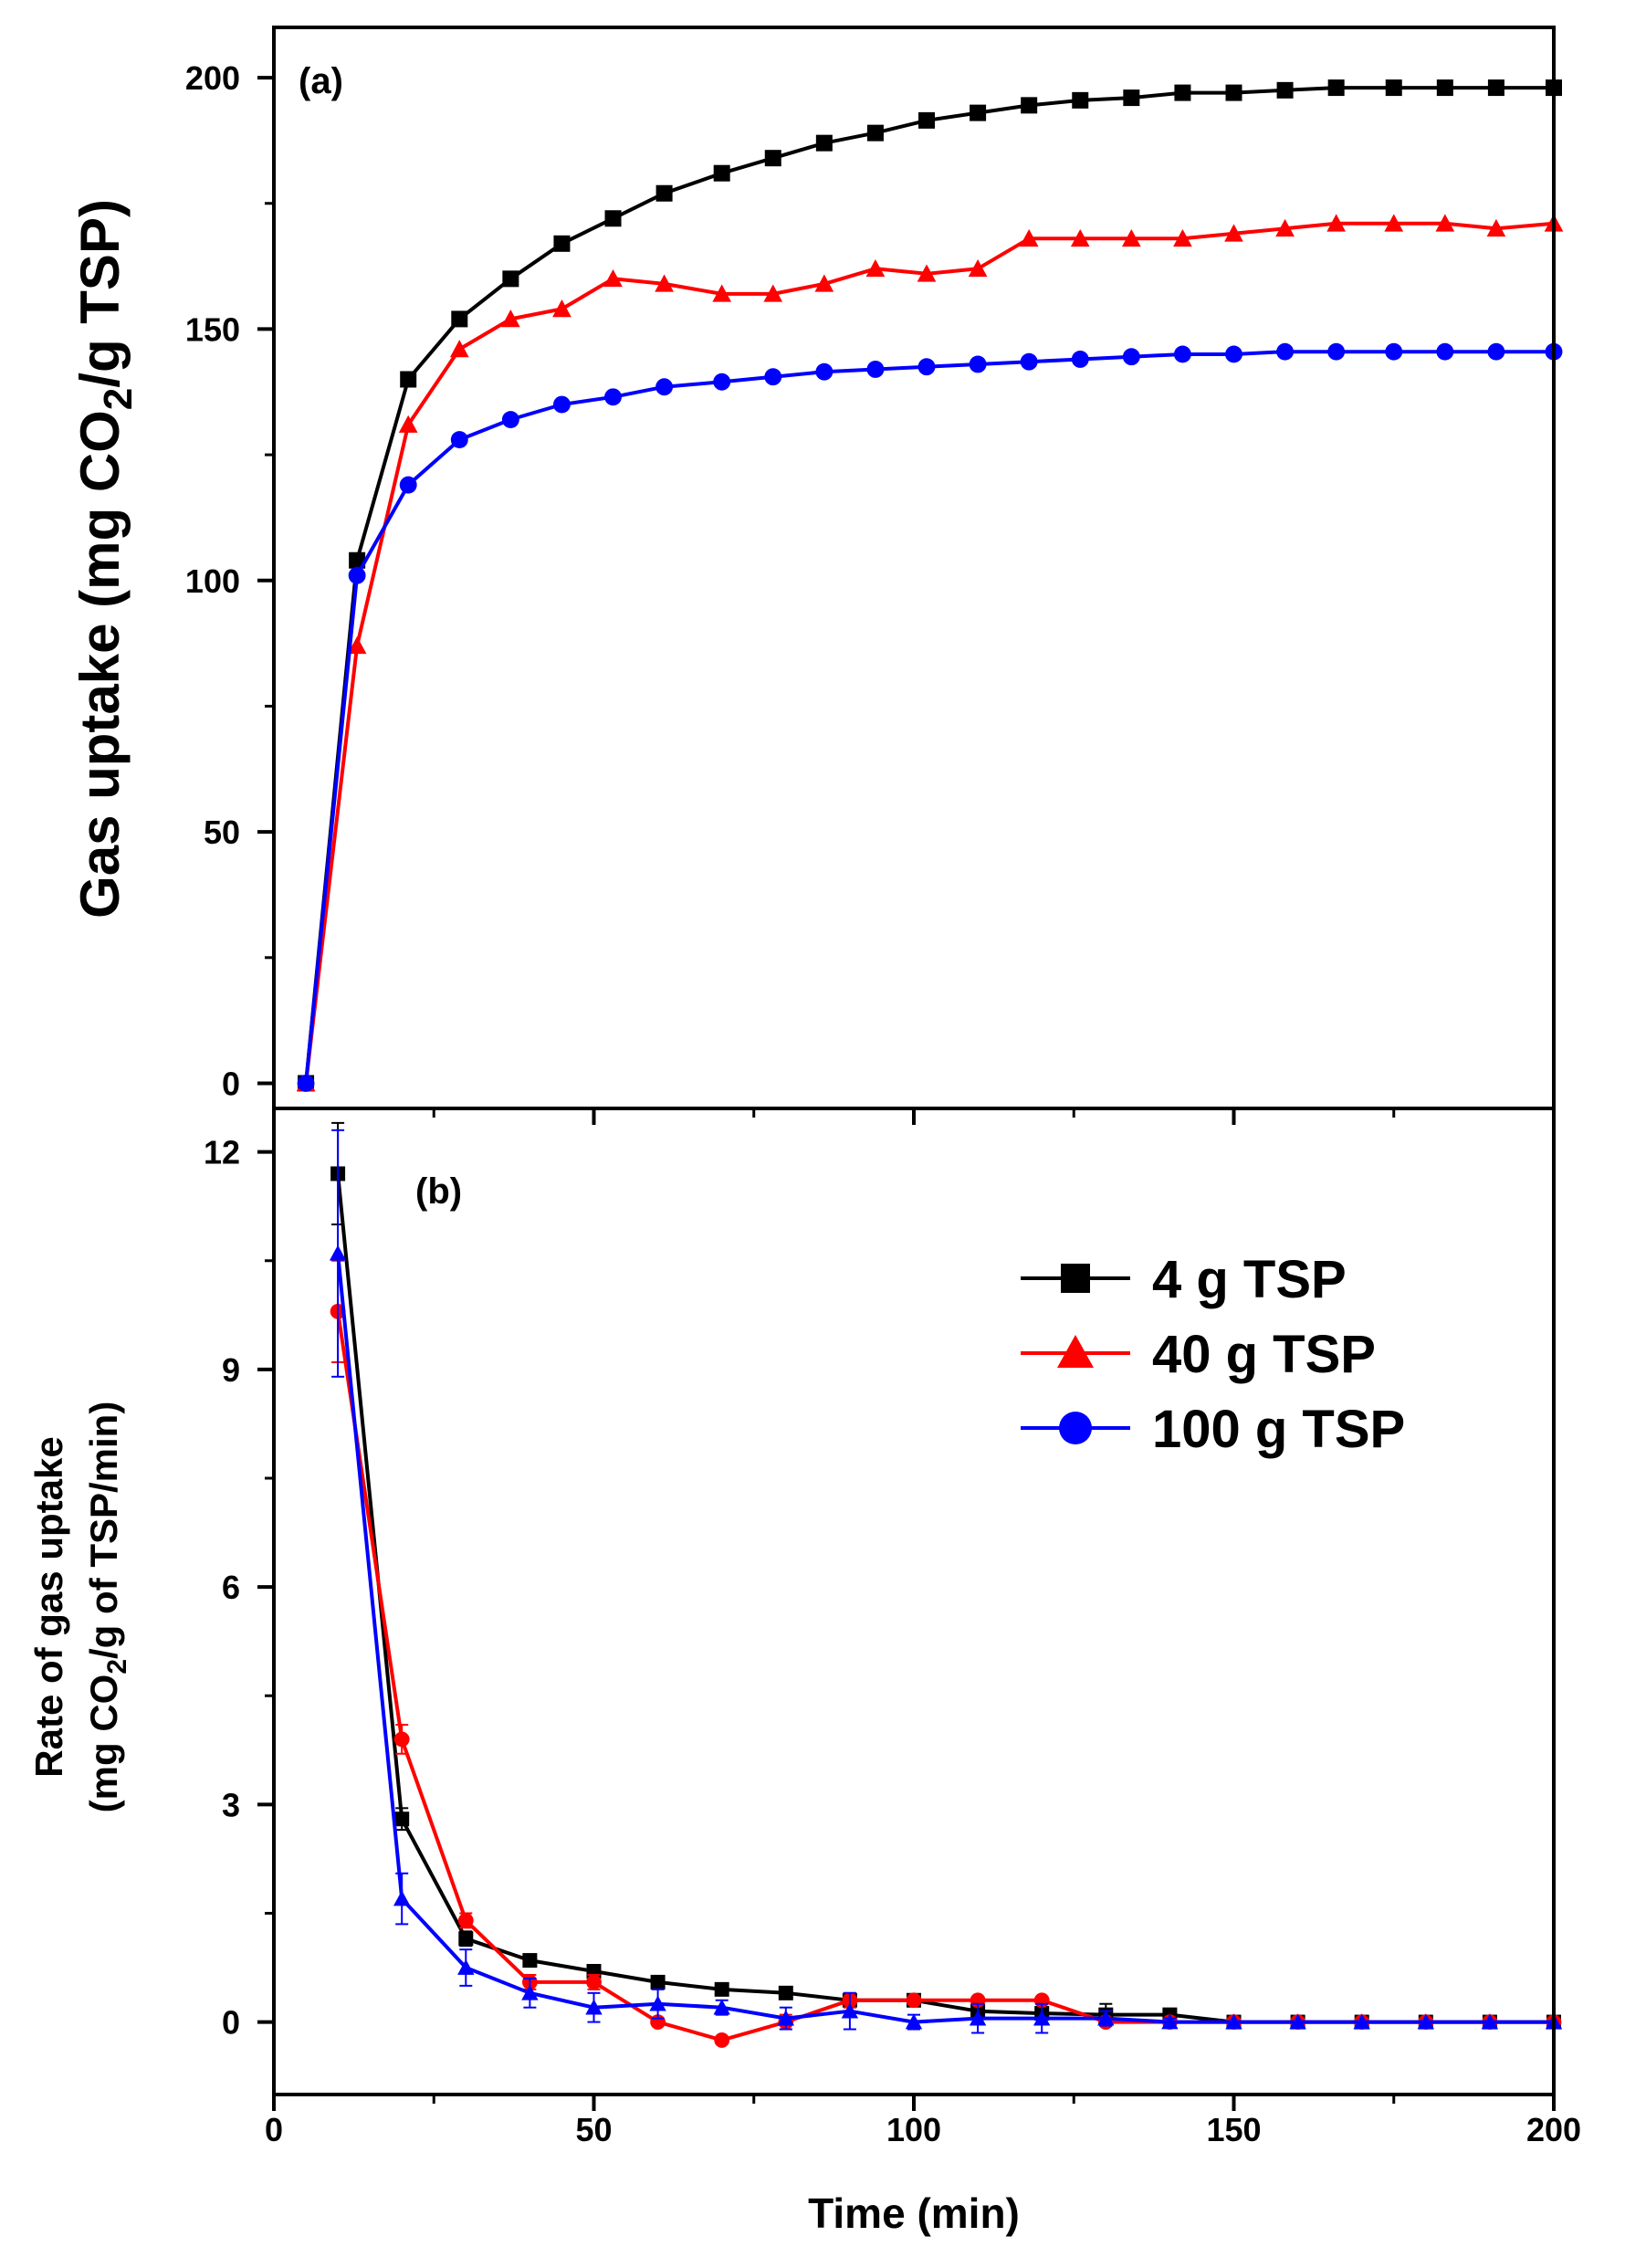  What do you see at coordinates (103, 1744) in the screenshot?
I see `panel-b-y-axis-title-part: (mg CO` at bounding box center [103, 1744].